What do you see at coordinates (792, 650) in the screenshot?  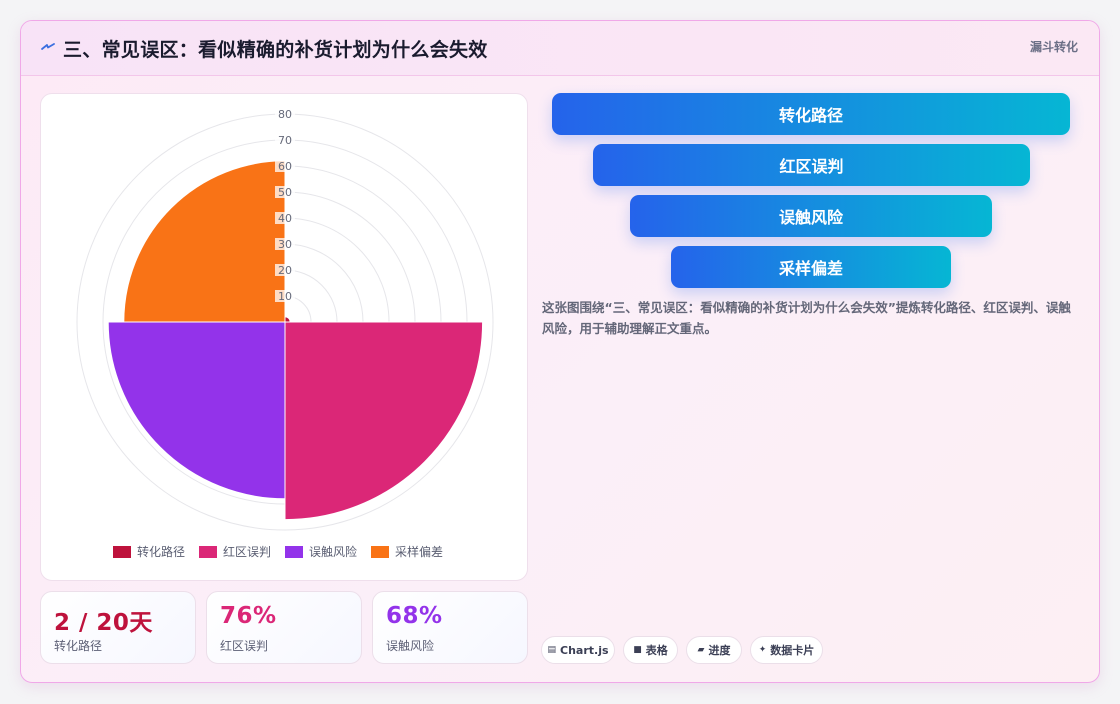 I see `chip-label: 数据卡片` at bounding box center [792, 650].